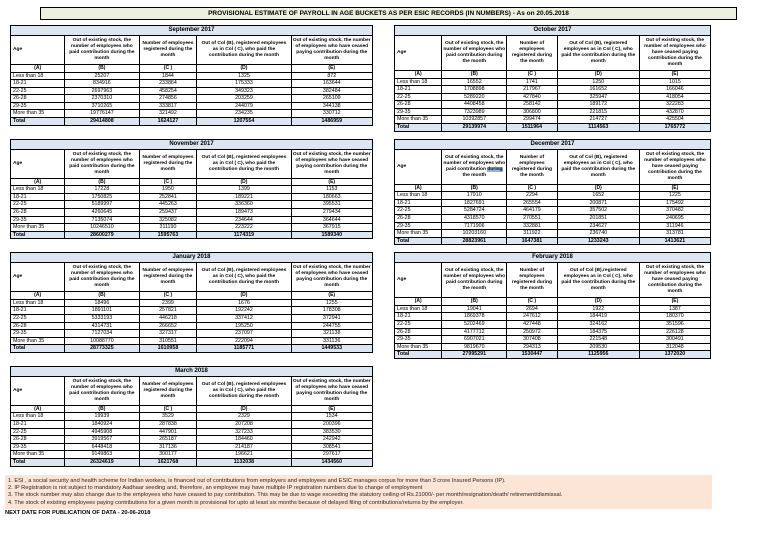 The image size is (777, 534). Describe the element at coordinates (244, 447) in the screenshot. I see `data-cell: 214187` at that location.